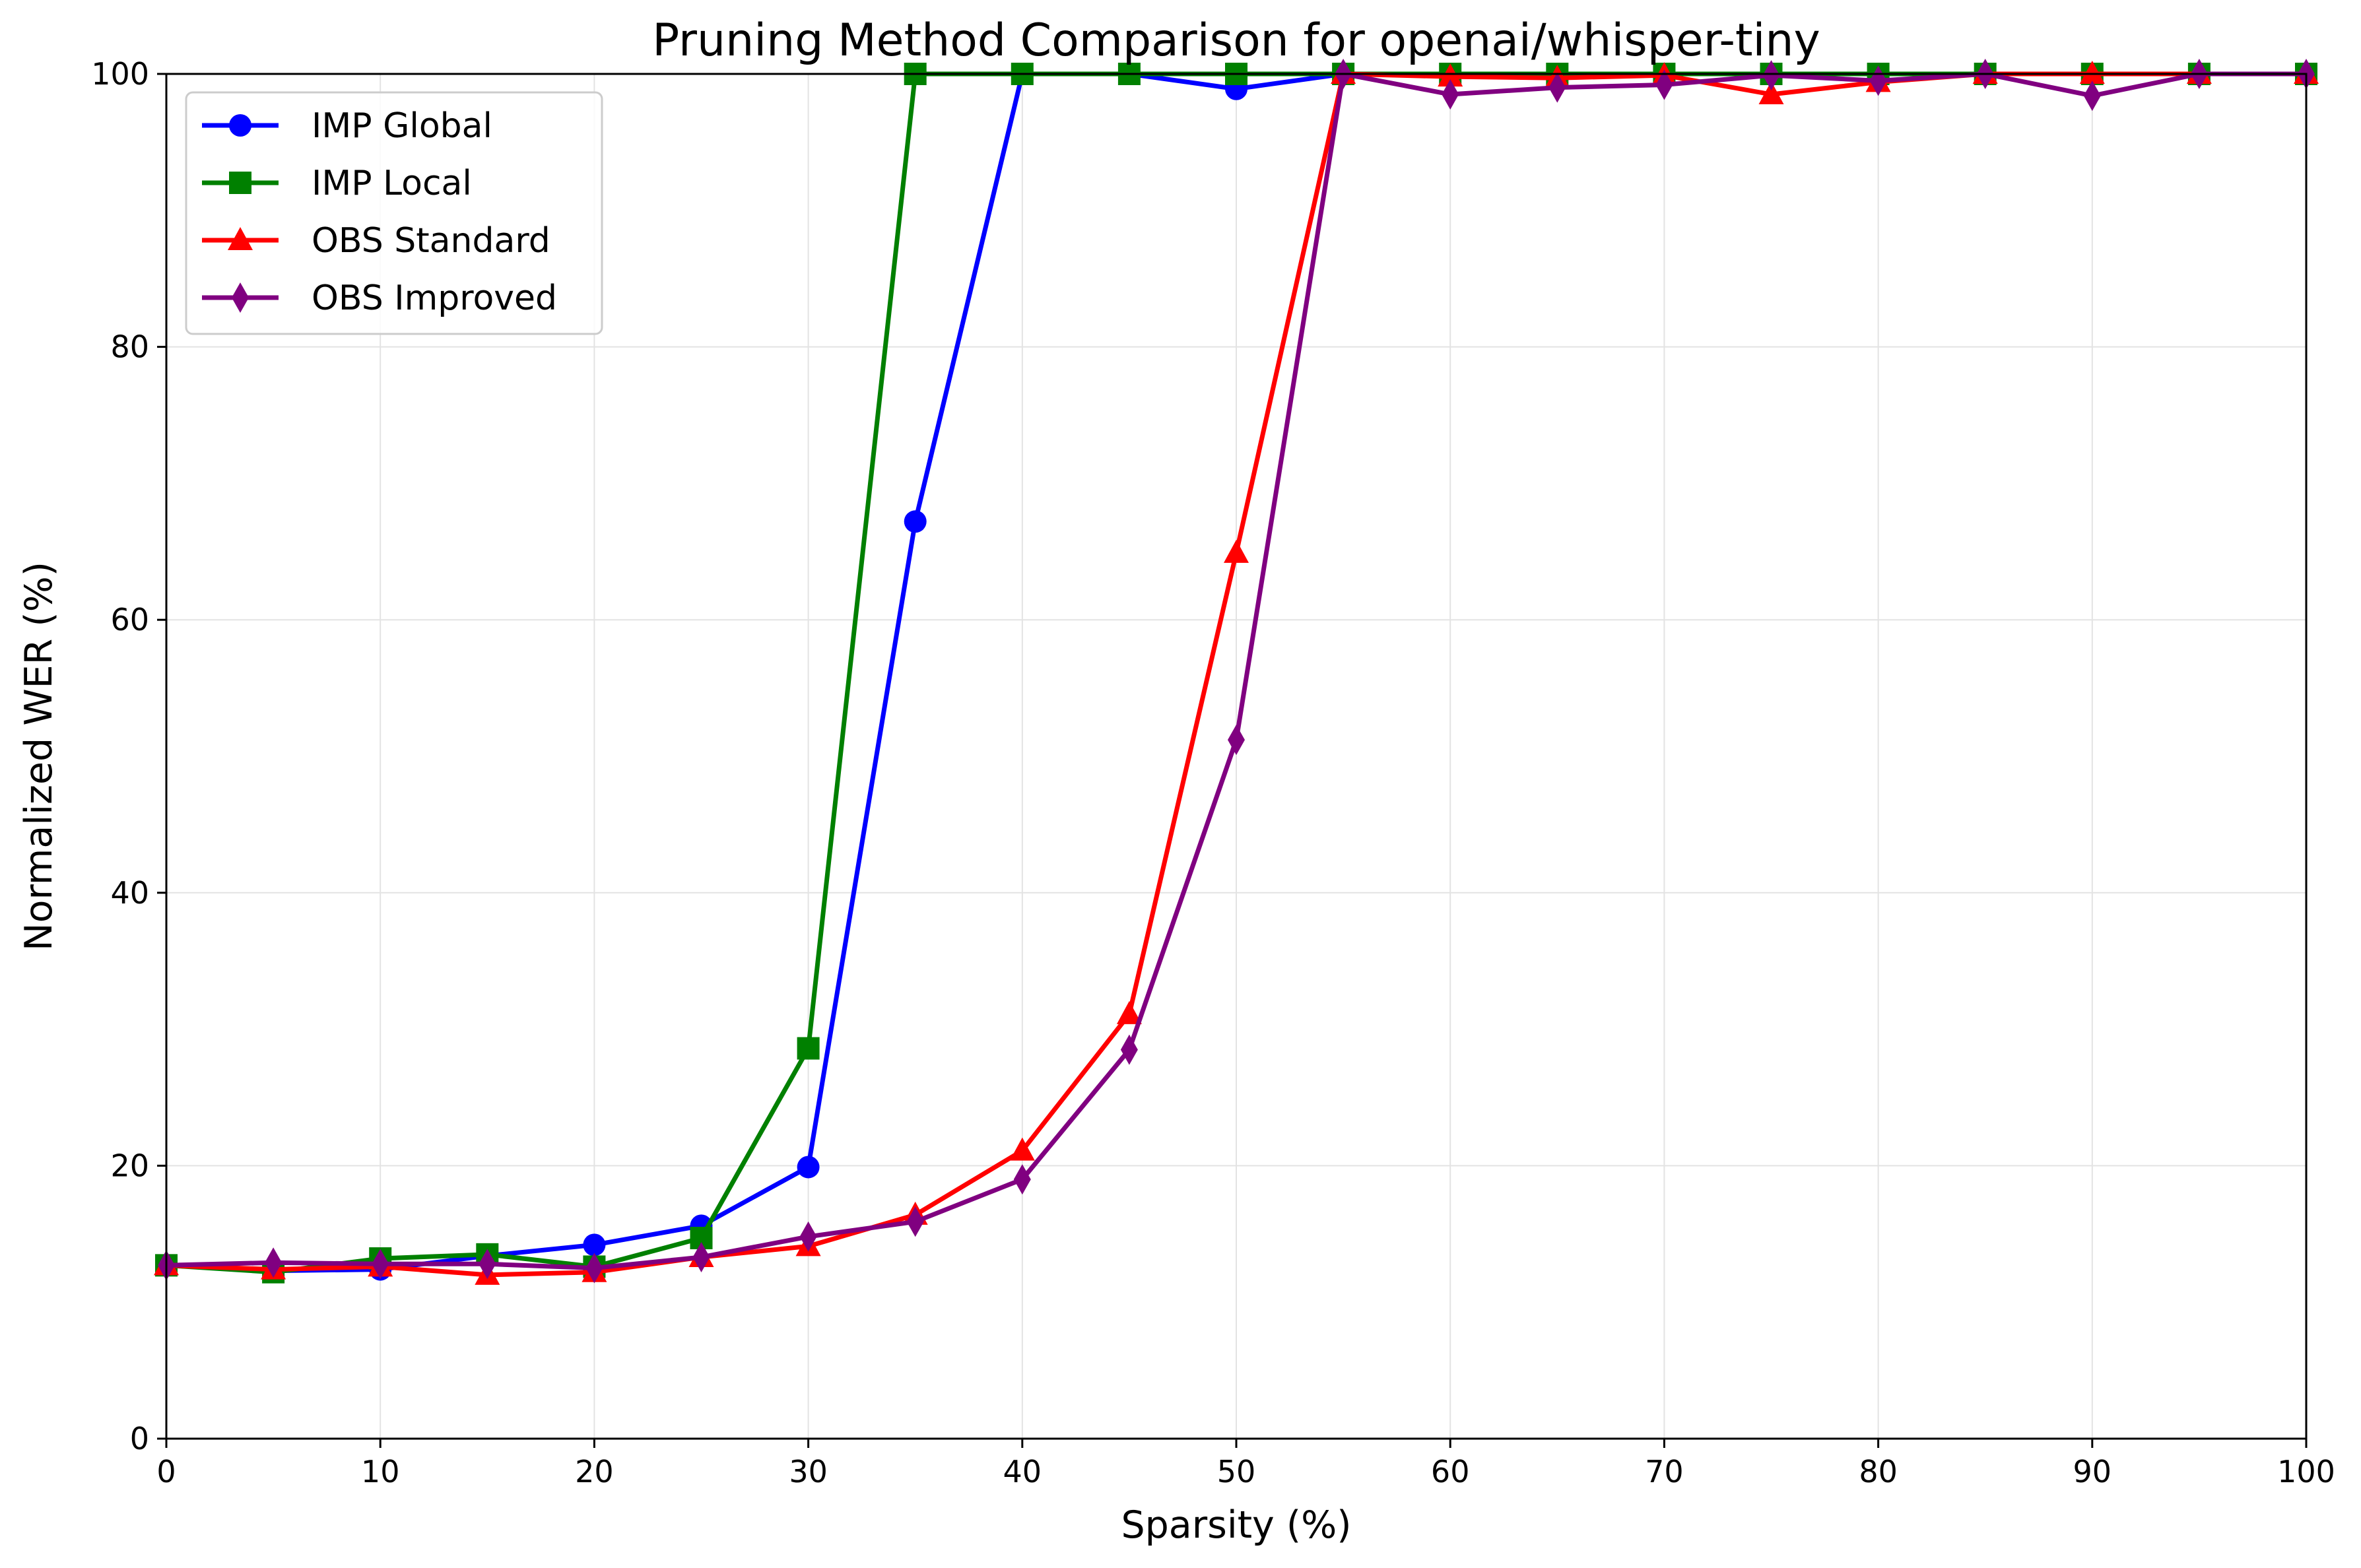 The height and width of the screenshot is (1568, 2361). What do you see at coordinates (120, 74) in the screenshot?
I see `y-tick-label: 100` at bounding box center [120, 74].